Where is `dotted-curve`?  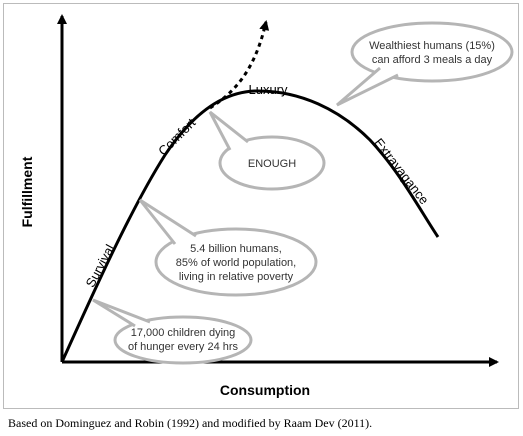
dotted-curve is located at coordinates (239, 65).